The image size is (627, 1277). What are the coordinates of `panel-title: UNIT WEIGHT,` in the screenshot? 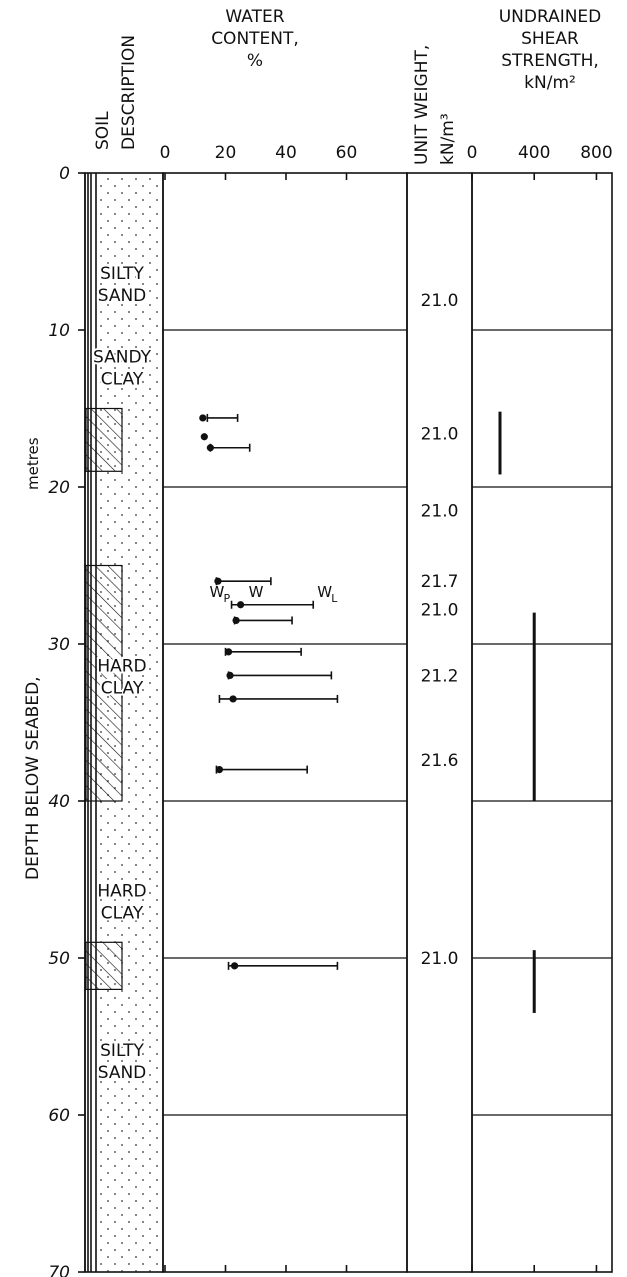 It's located at (422, 105).